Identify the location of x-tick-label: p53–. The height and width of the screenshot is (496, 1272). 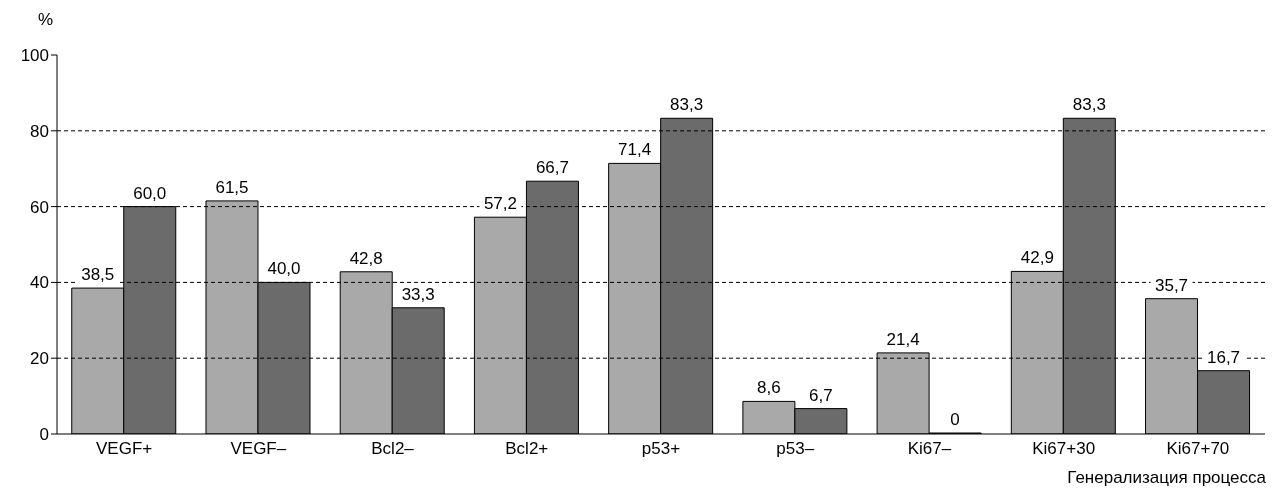
(795, 449).